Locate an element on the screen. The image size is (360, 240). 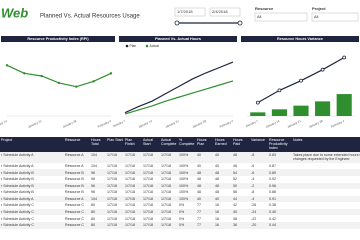
table-cell: 36 is located at coordinates (235, 225).